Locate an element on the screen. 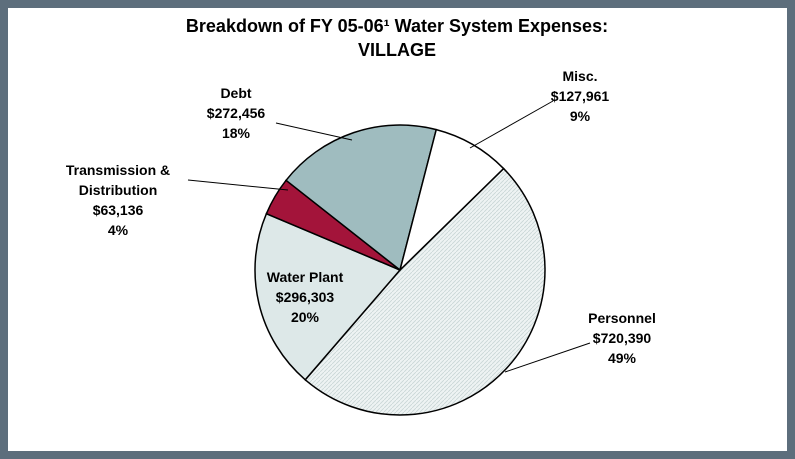 This screenshot has width=795, height=459. value-label: $127,961 is located at coordinates (580, 96).